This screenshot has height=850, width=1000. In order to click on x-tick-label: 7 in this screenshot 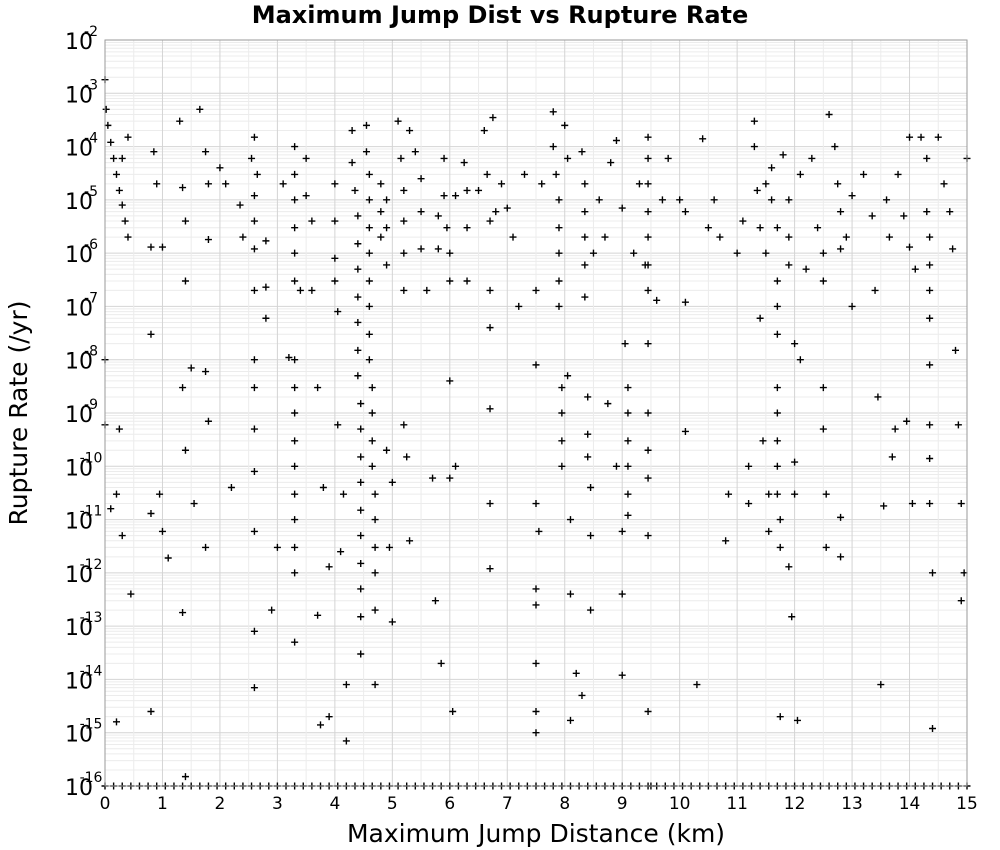, I will do `click(507, 804)`.